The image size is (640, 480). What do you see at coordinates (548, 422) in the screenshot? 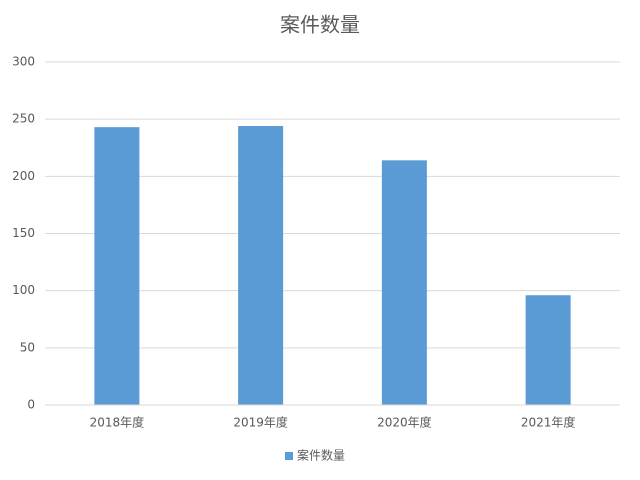
I see `x-tick-label: 2021年度` at bounding box center [548, 422].